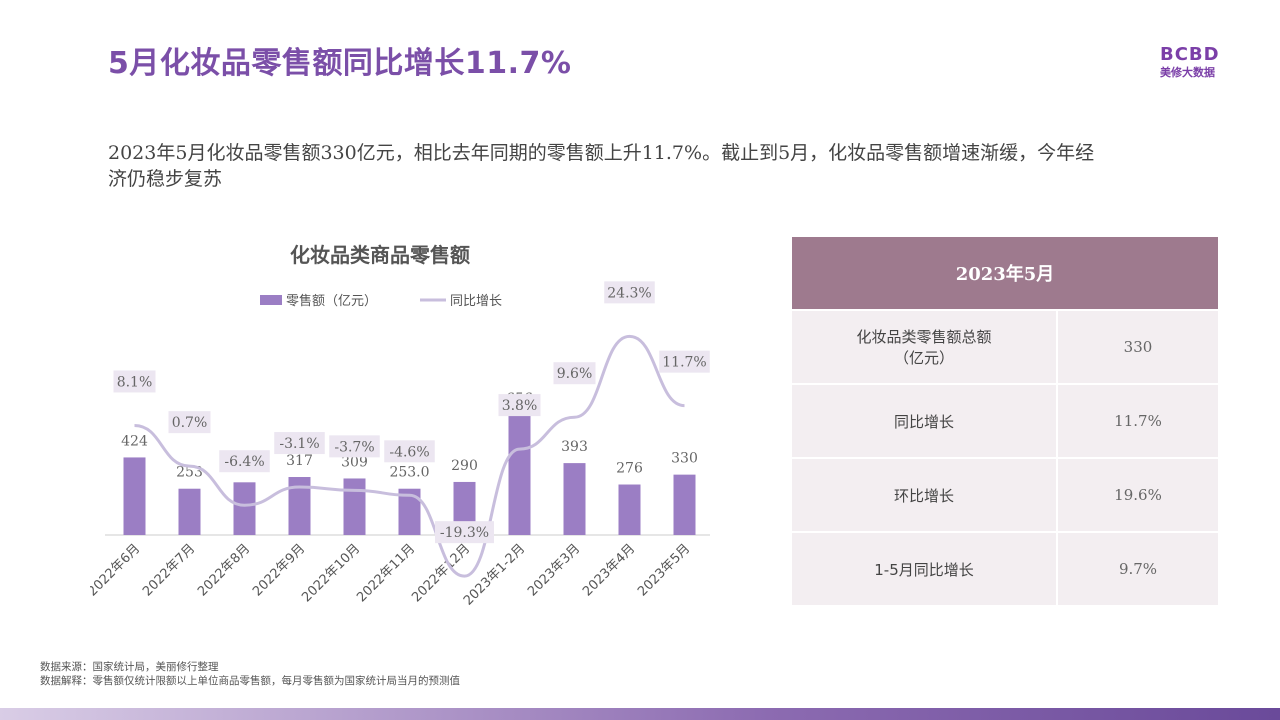 The image size is (1280, 720). I want to click on table-header: 2023年5月, so click(1005, 273).